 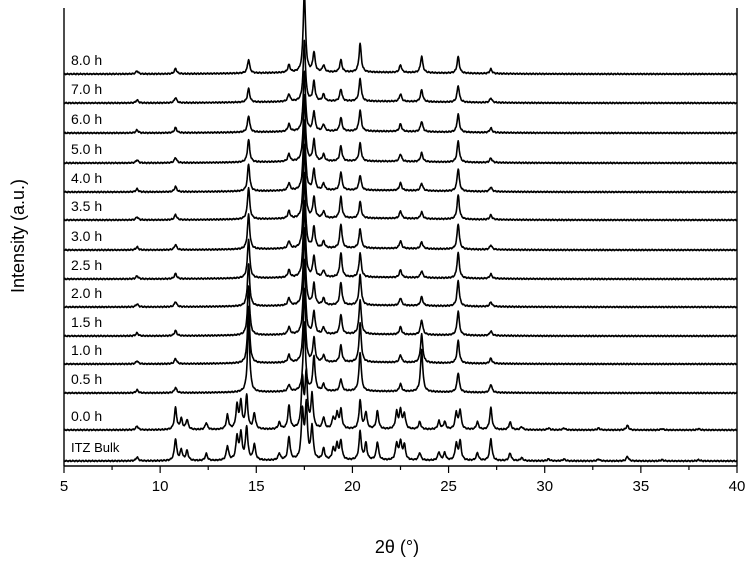 What do you see at coordinates (95, 447) in the screenshot?
I see `series-label-itz-bulk: ITZ Bulk` at bounding box center [95, 447].